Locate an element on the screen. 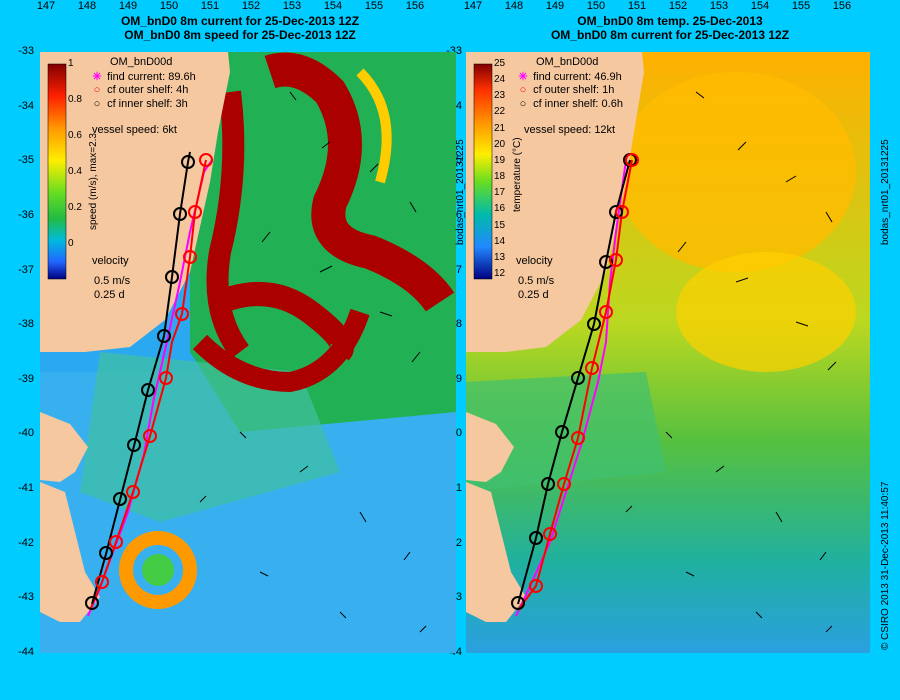 The image size is (900, 700). x-tick-left-1: 148 is located at coordinates (87, 6).